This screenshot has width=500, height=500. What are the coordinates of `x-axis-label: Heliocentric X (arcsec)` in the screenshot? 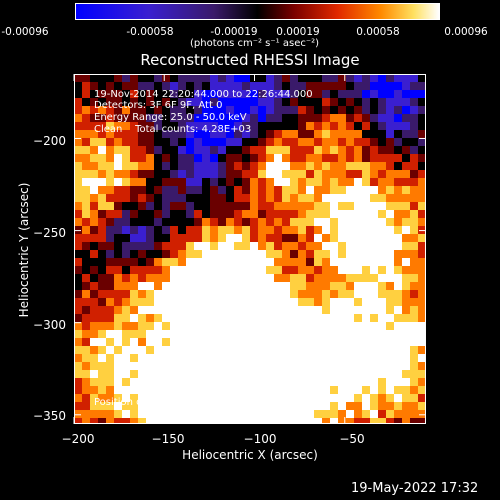 It's located at (250, 455).